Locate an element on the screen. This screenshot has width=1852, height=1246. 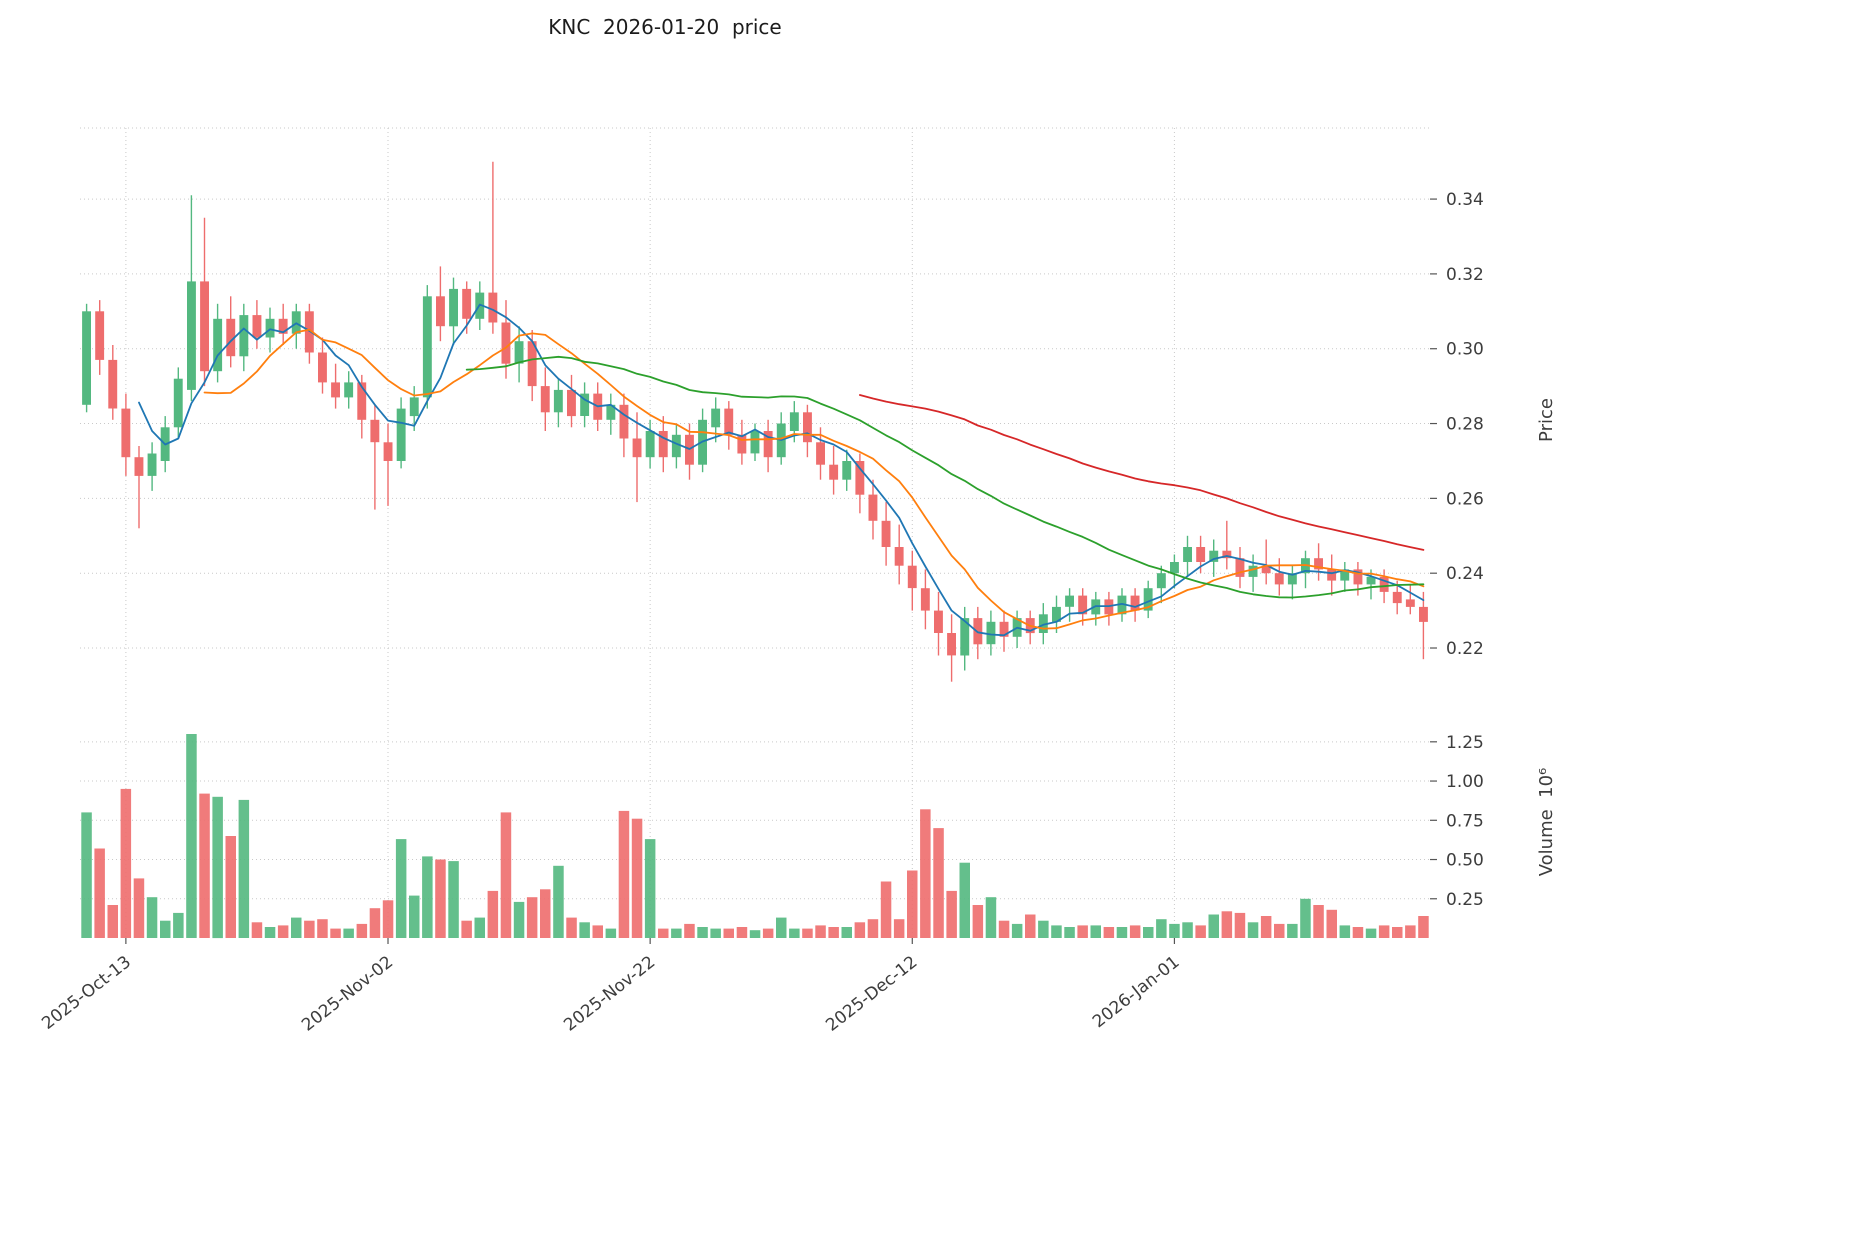
price-tick-label: 0.28 is located at coordinates (1465, 425).